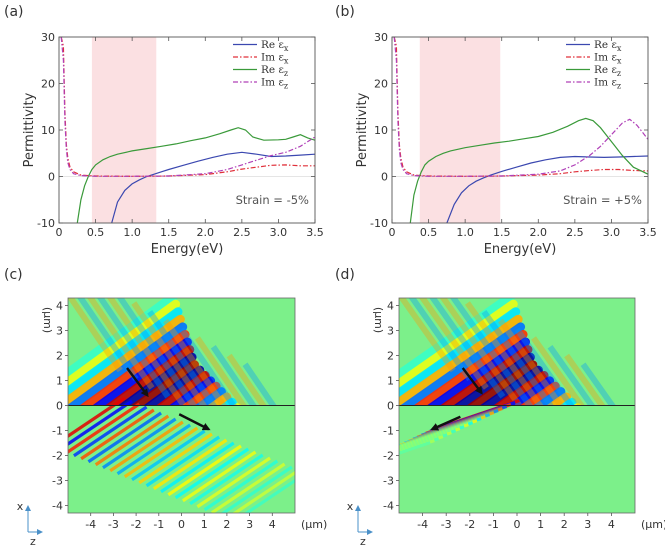 The height and width of the screenshot is (554, 665). Describe the element at coordinates (345, 275) in the screenshot. I see `panel-label-d: (d)` at that location.